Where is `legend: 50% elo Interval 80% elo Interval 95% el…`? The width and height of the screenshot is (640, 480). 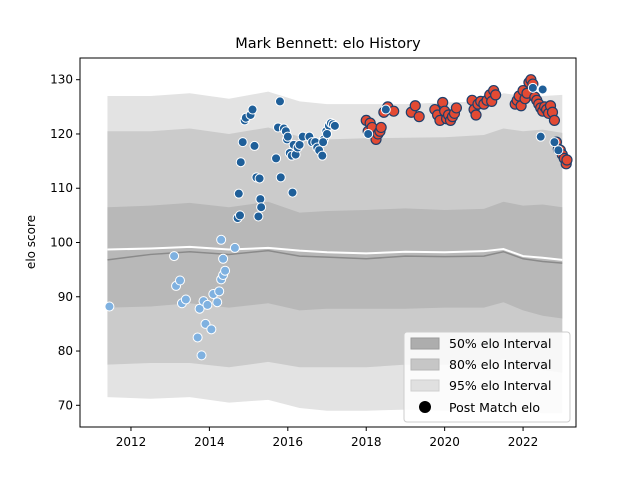 legend: 50% elo Interval 80% elo Interval 95% el… is located at coordinates (487, 377).